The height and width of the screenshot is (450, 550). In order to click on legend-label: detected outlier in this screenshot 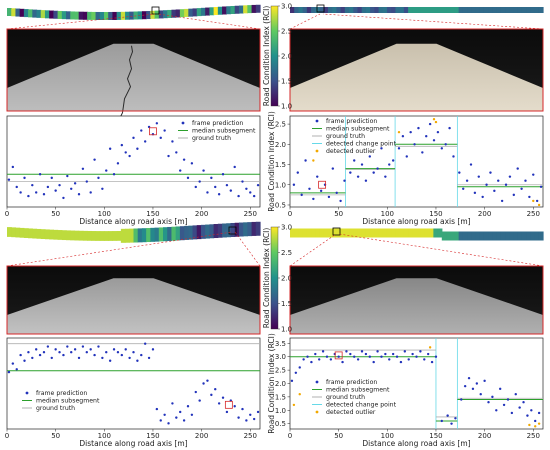, I will do `click(351, 412)`.